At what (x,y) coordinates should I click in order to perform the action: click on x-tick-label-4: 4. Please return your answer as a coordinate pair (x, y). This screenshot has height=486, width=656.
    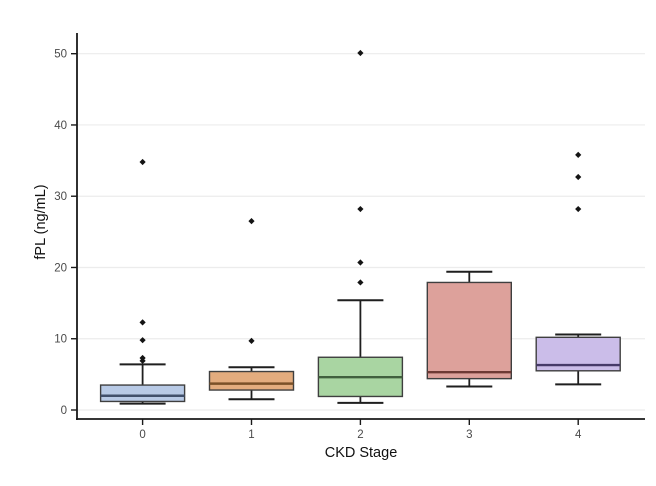
    Looking at the image, I should click on (578, 435).